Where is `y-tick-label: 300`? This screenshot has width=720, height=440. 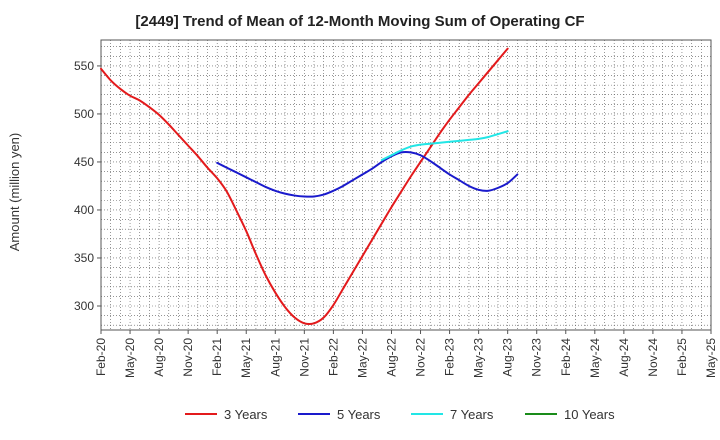
y-tick-label: 300 is located at coordinates (84, 306).